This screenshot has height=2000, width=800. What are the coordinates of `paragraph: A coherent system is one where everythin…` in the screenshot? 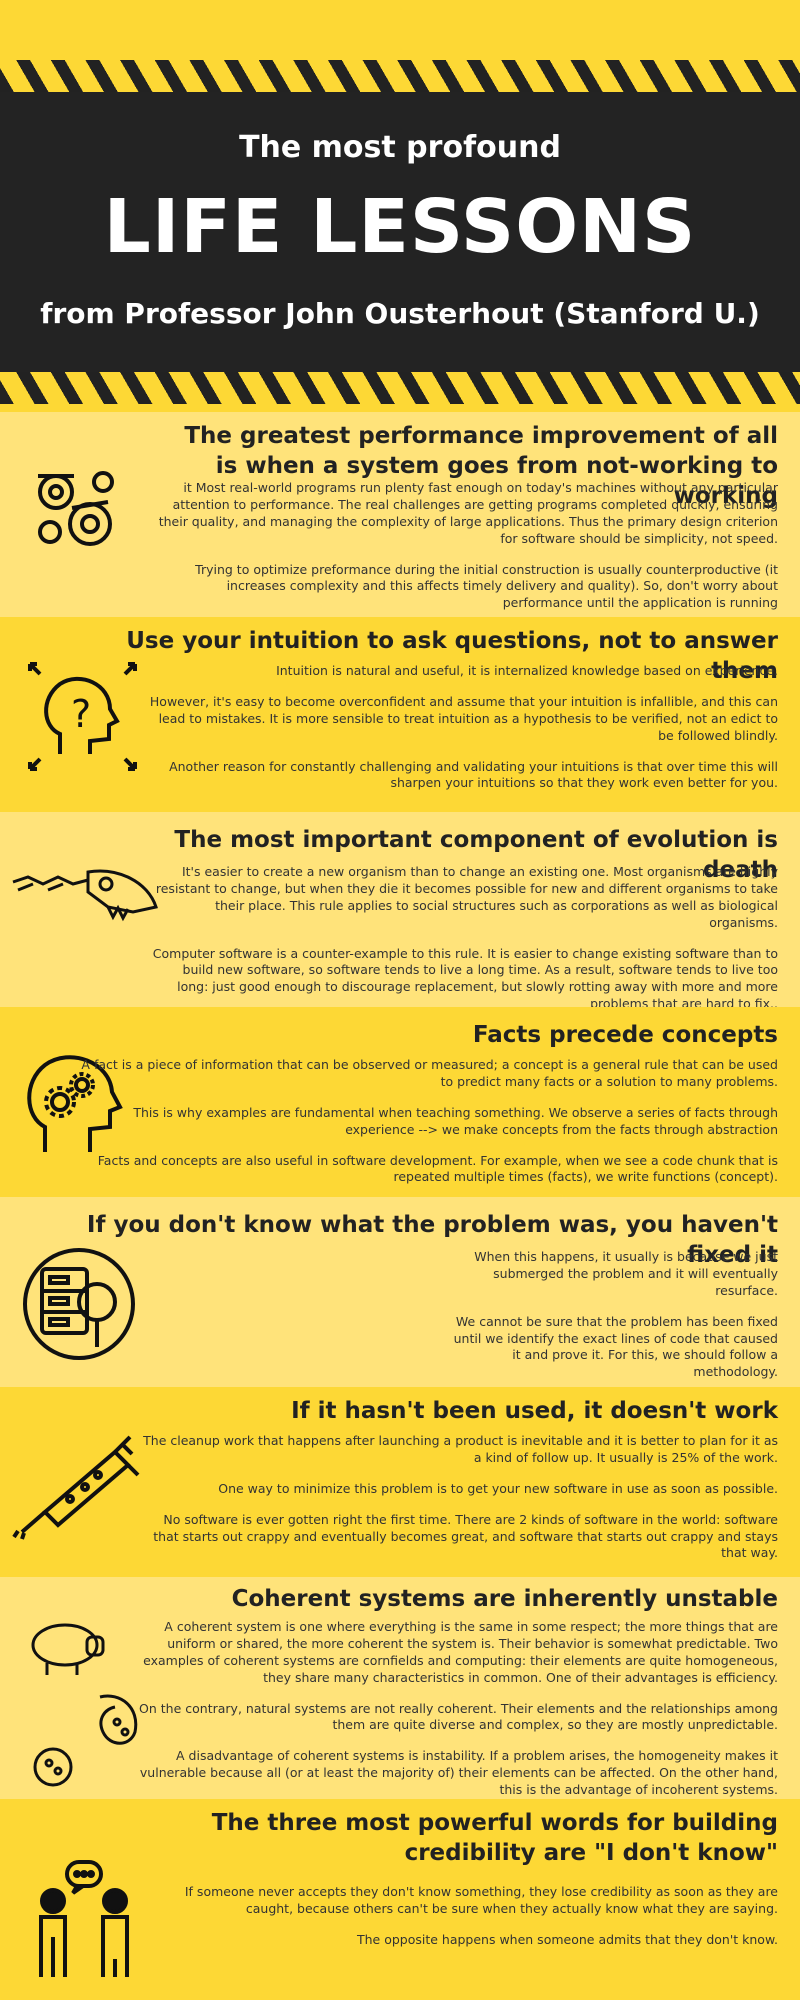 It's located at (460, 1652).